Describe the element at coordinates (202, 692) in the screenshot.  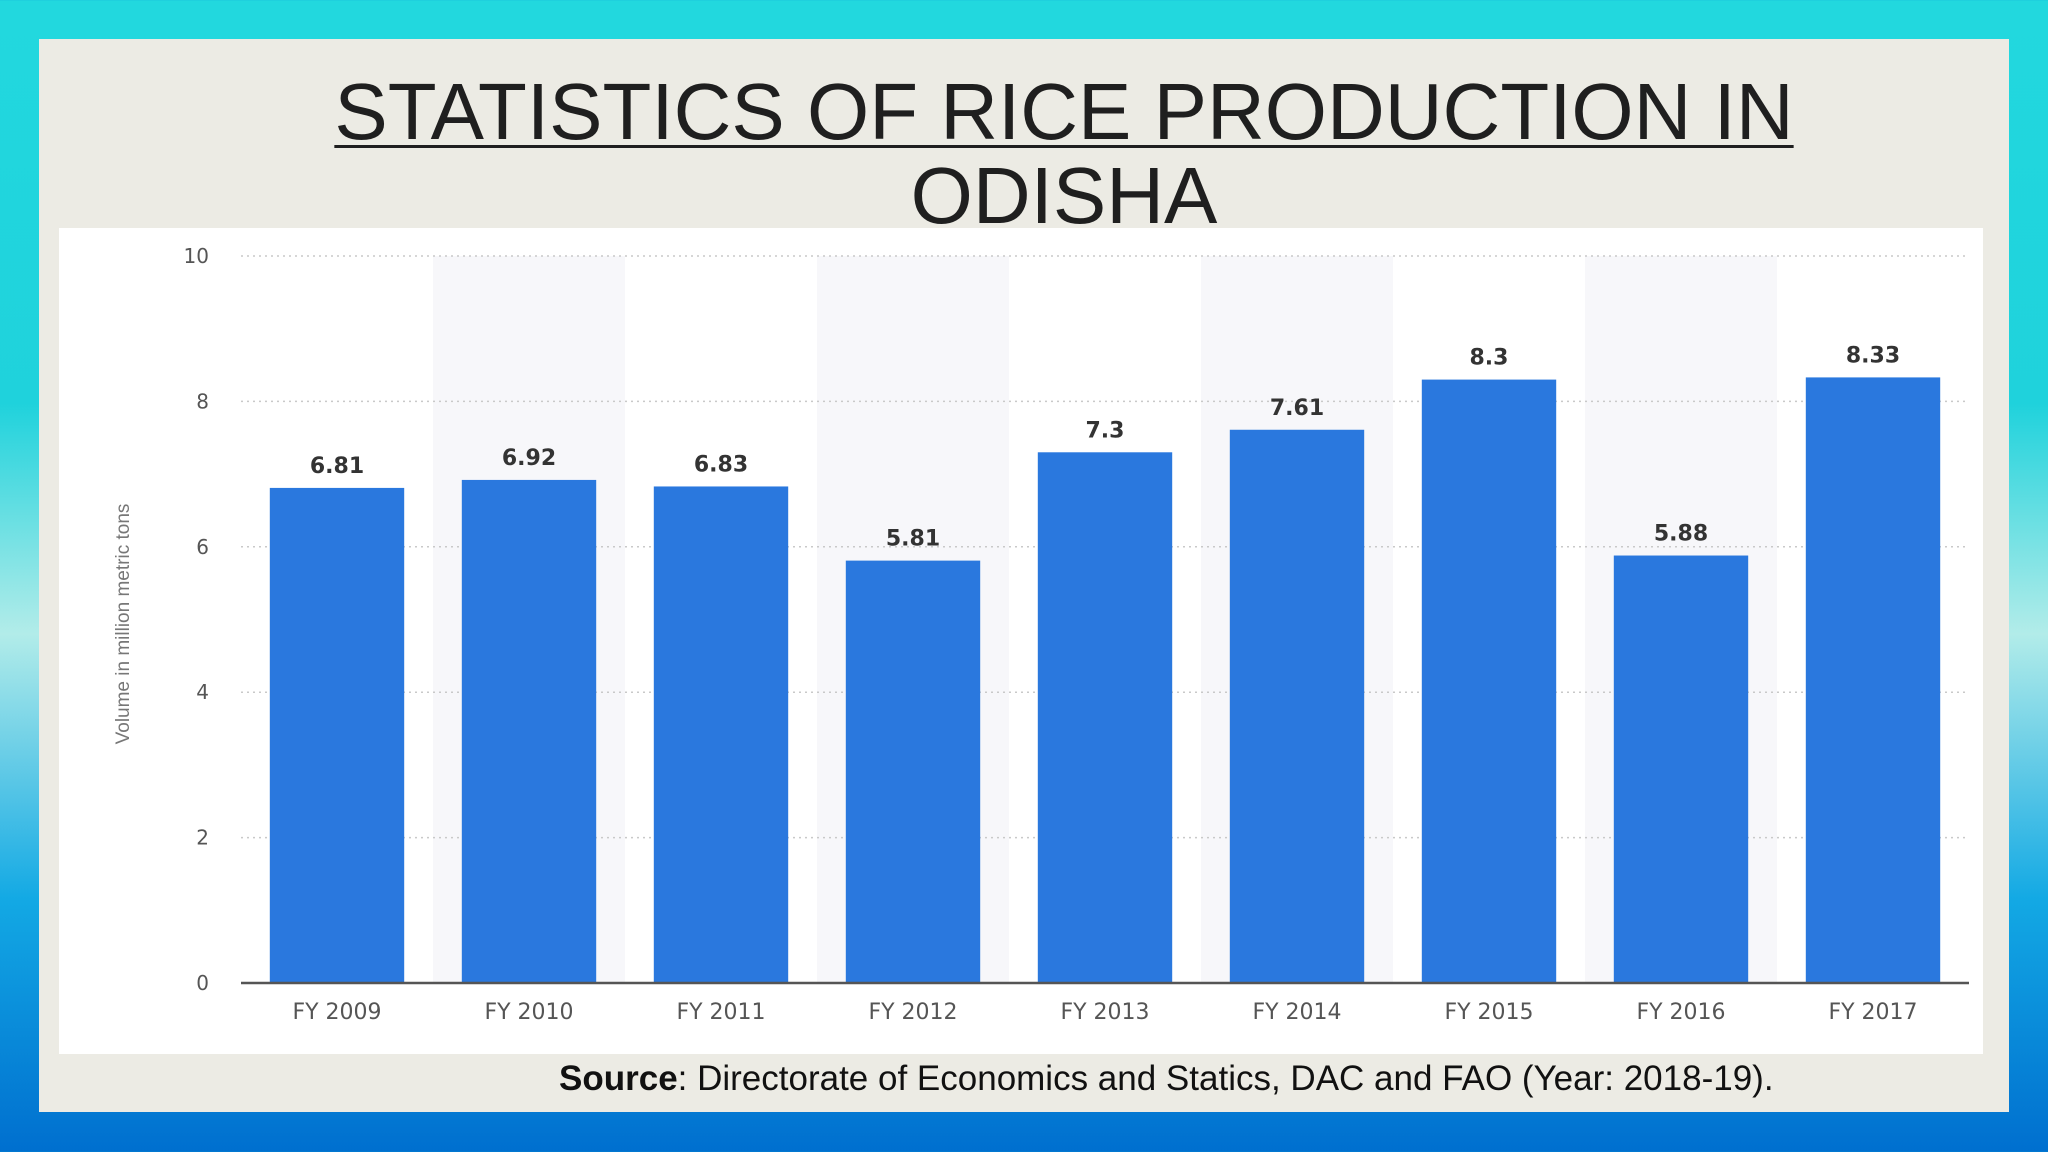
I see `y-tick-label: 4` at that location.